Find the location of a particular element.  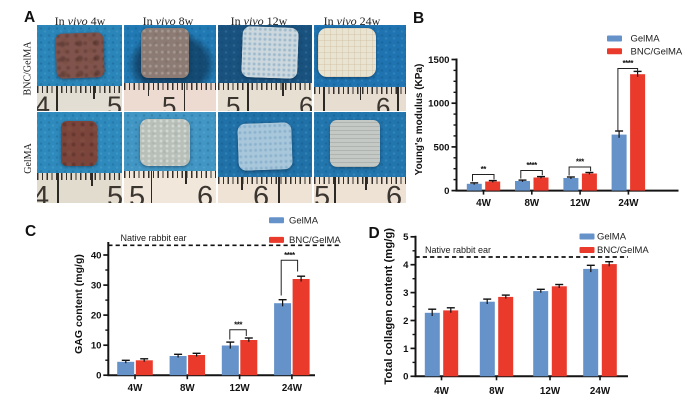

svg-text: 1 is located at coordinates (406, 349).